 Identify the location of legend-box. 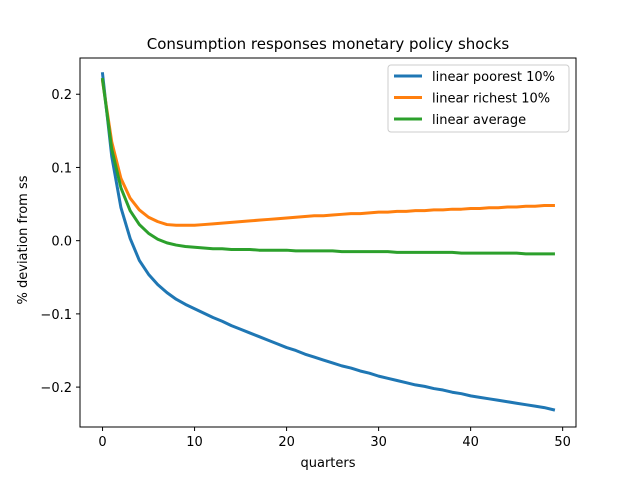
(478, 98).